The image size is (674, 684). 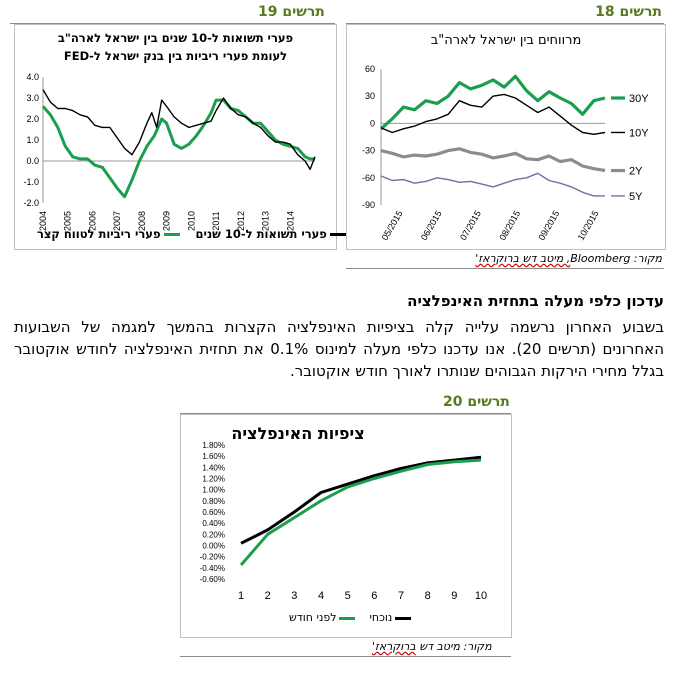 What do you see at coordinates (368, 151) in the screenshot?
I see `chart18-ytick: -30` at bounding box center [368, 151].